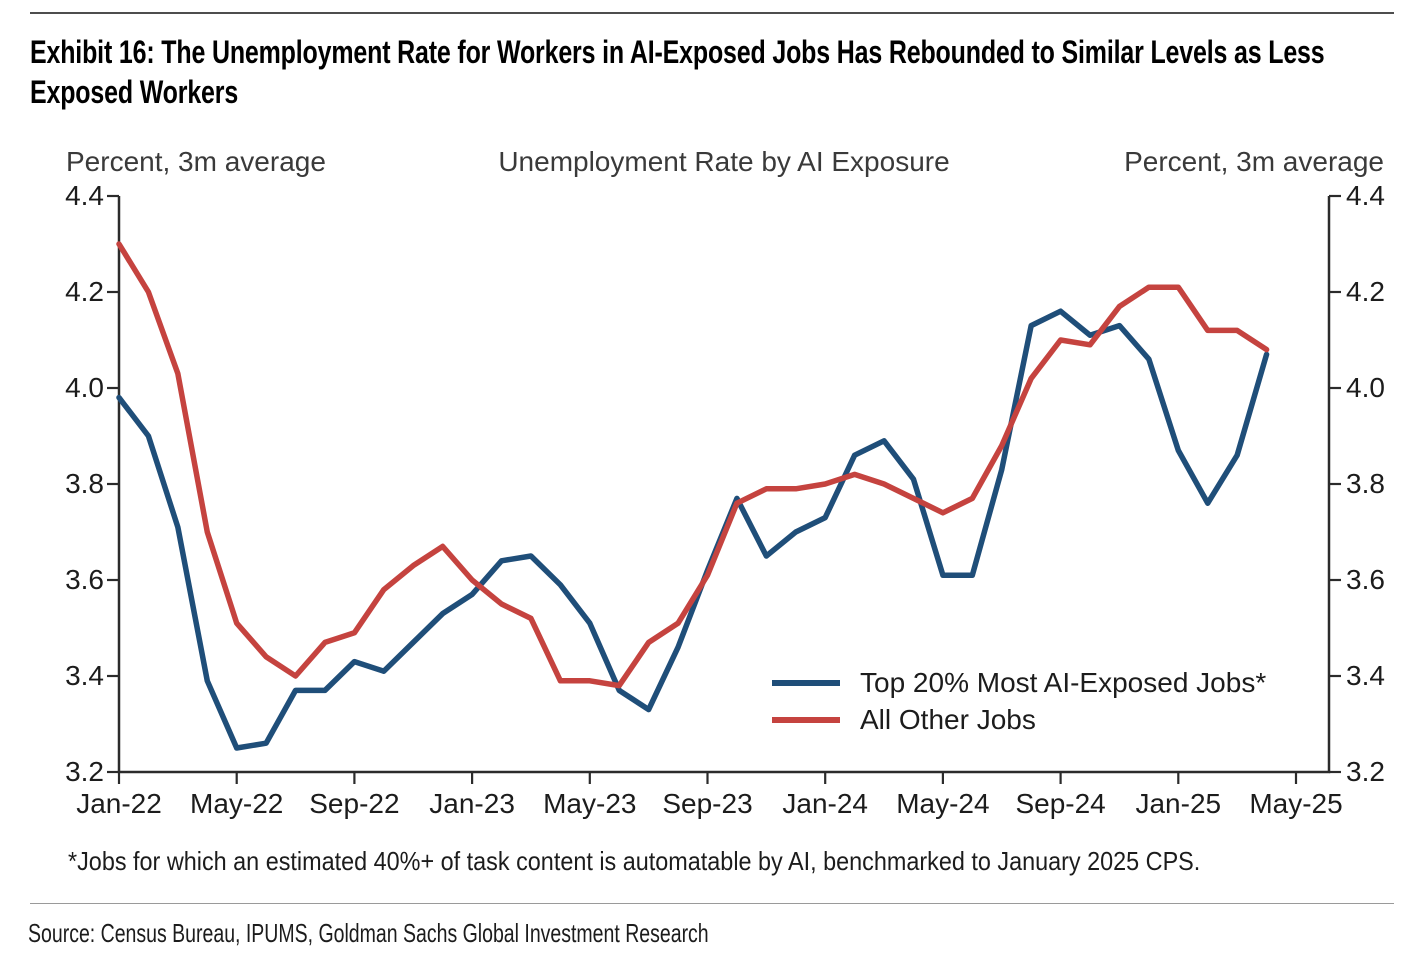 This screenshot has height=960, width=1424. Describe the element at coordinates (1365, 579) in the screenshot. I see `y-tick-label-right: 3.6` at that location.